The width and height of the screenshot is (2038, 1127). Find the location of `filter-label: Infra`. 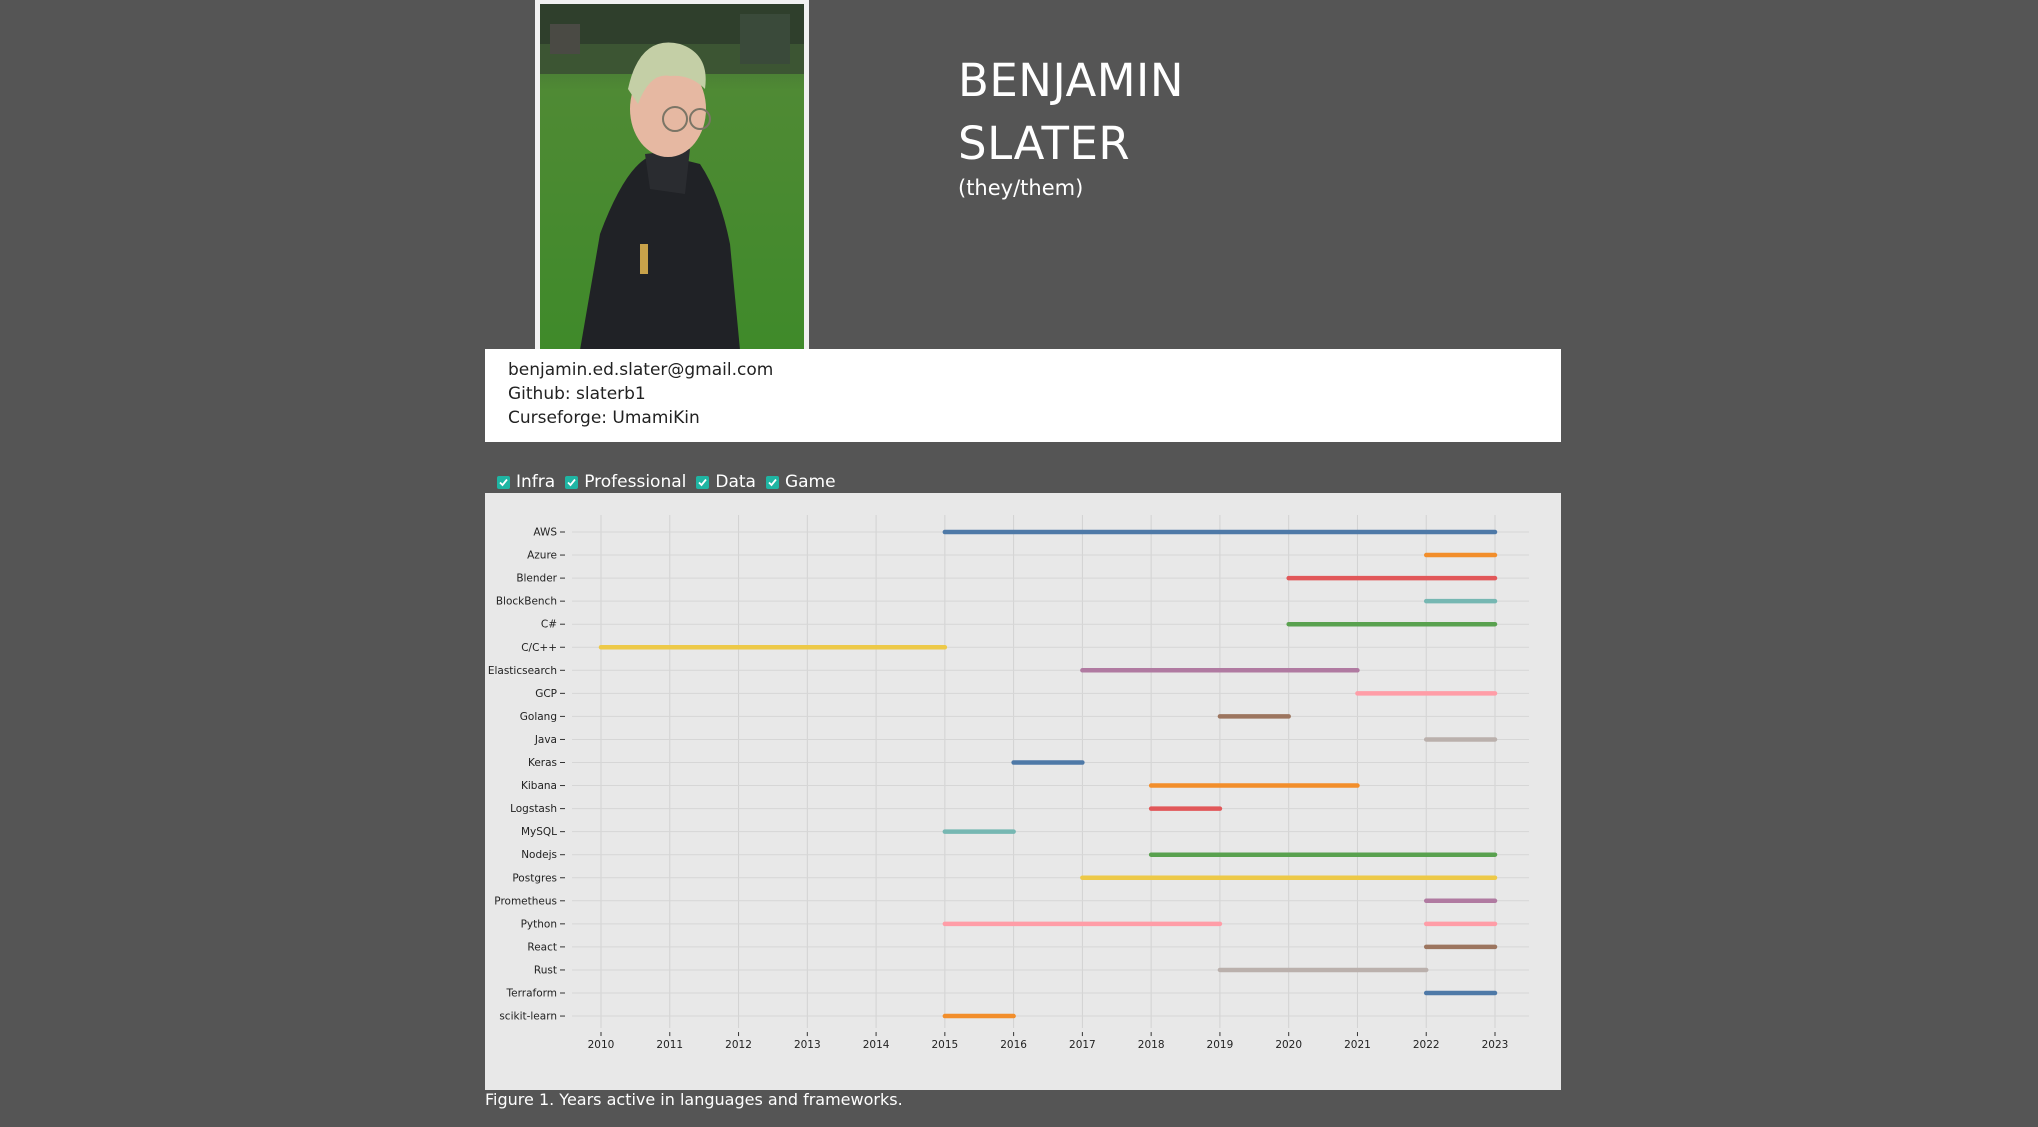

filter-label: Infra is located at coordinates (536, 482).